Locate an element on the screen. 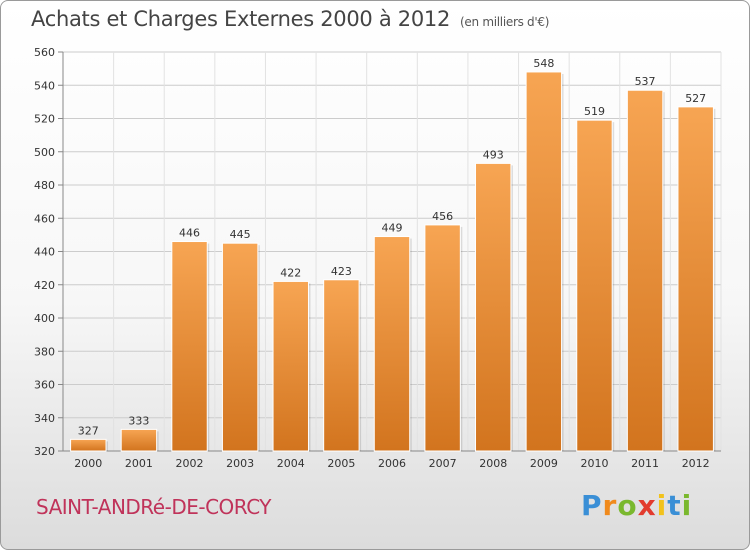  bar-2012 is located at coordinates (695, 279).